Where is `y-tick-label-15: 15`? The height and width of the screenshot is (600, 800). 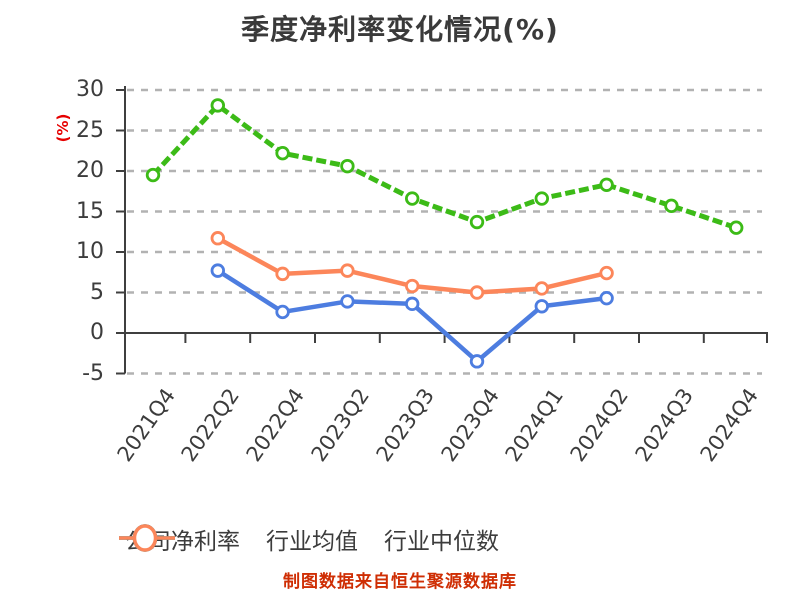 y-tick-label-15: 15 is located at coordinates (90, 211).